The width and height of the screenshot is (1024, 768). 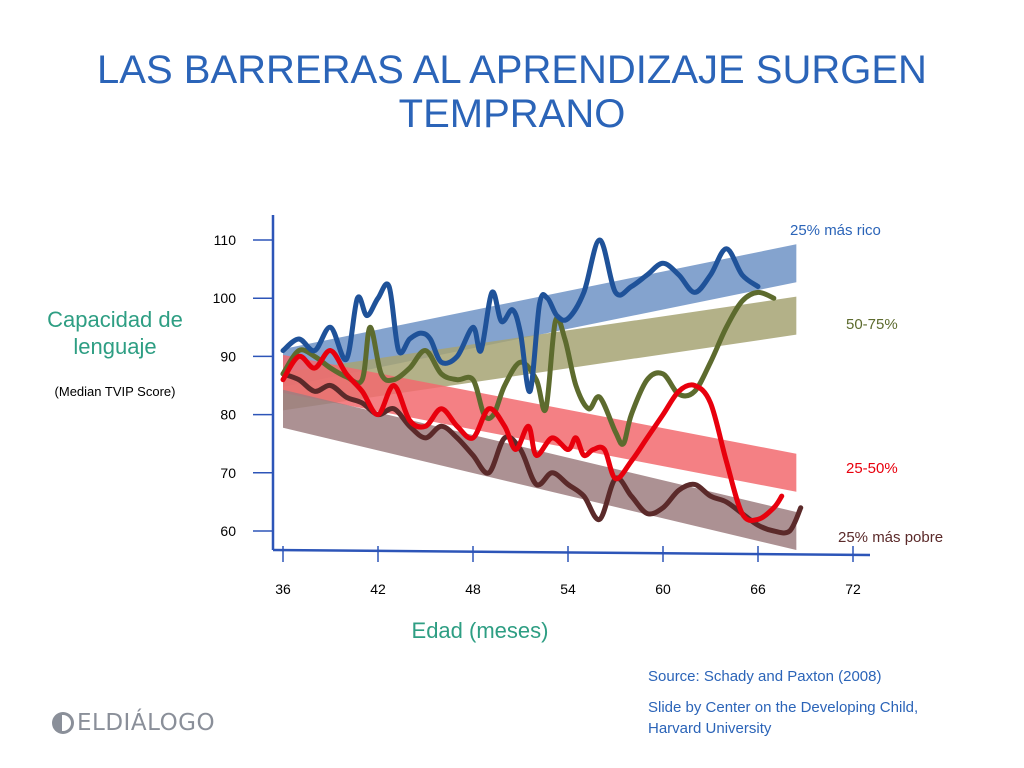 I want to click on x-tick-label: 72, so click(x=853, y=589).